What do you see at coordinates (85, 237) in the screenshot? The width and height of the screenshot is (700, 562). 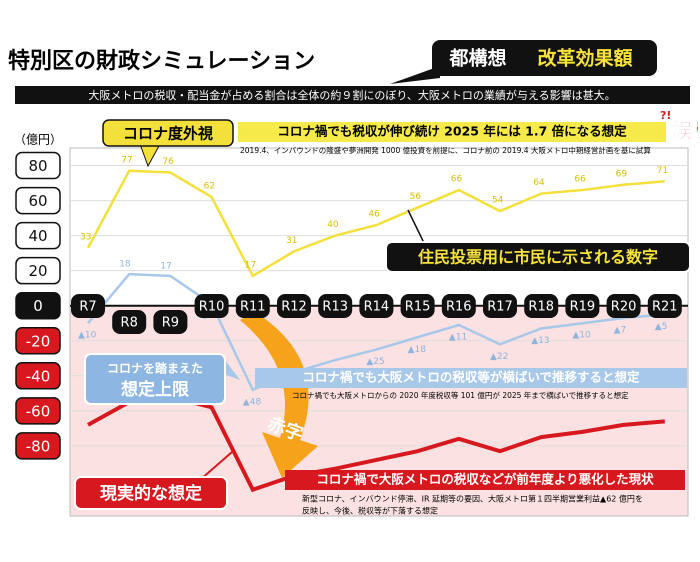 I see `value-label: 33` at bounding box center [85, 237].